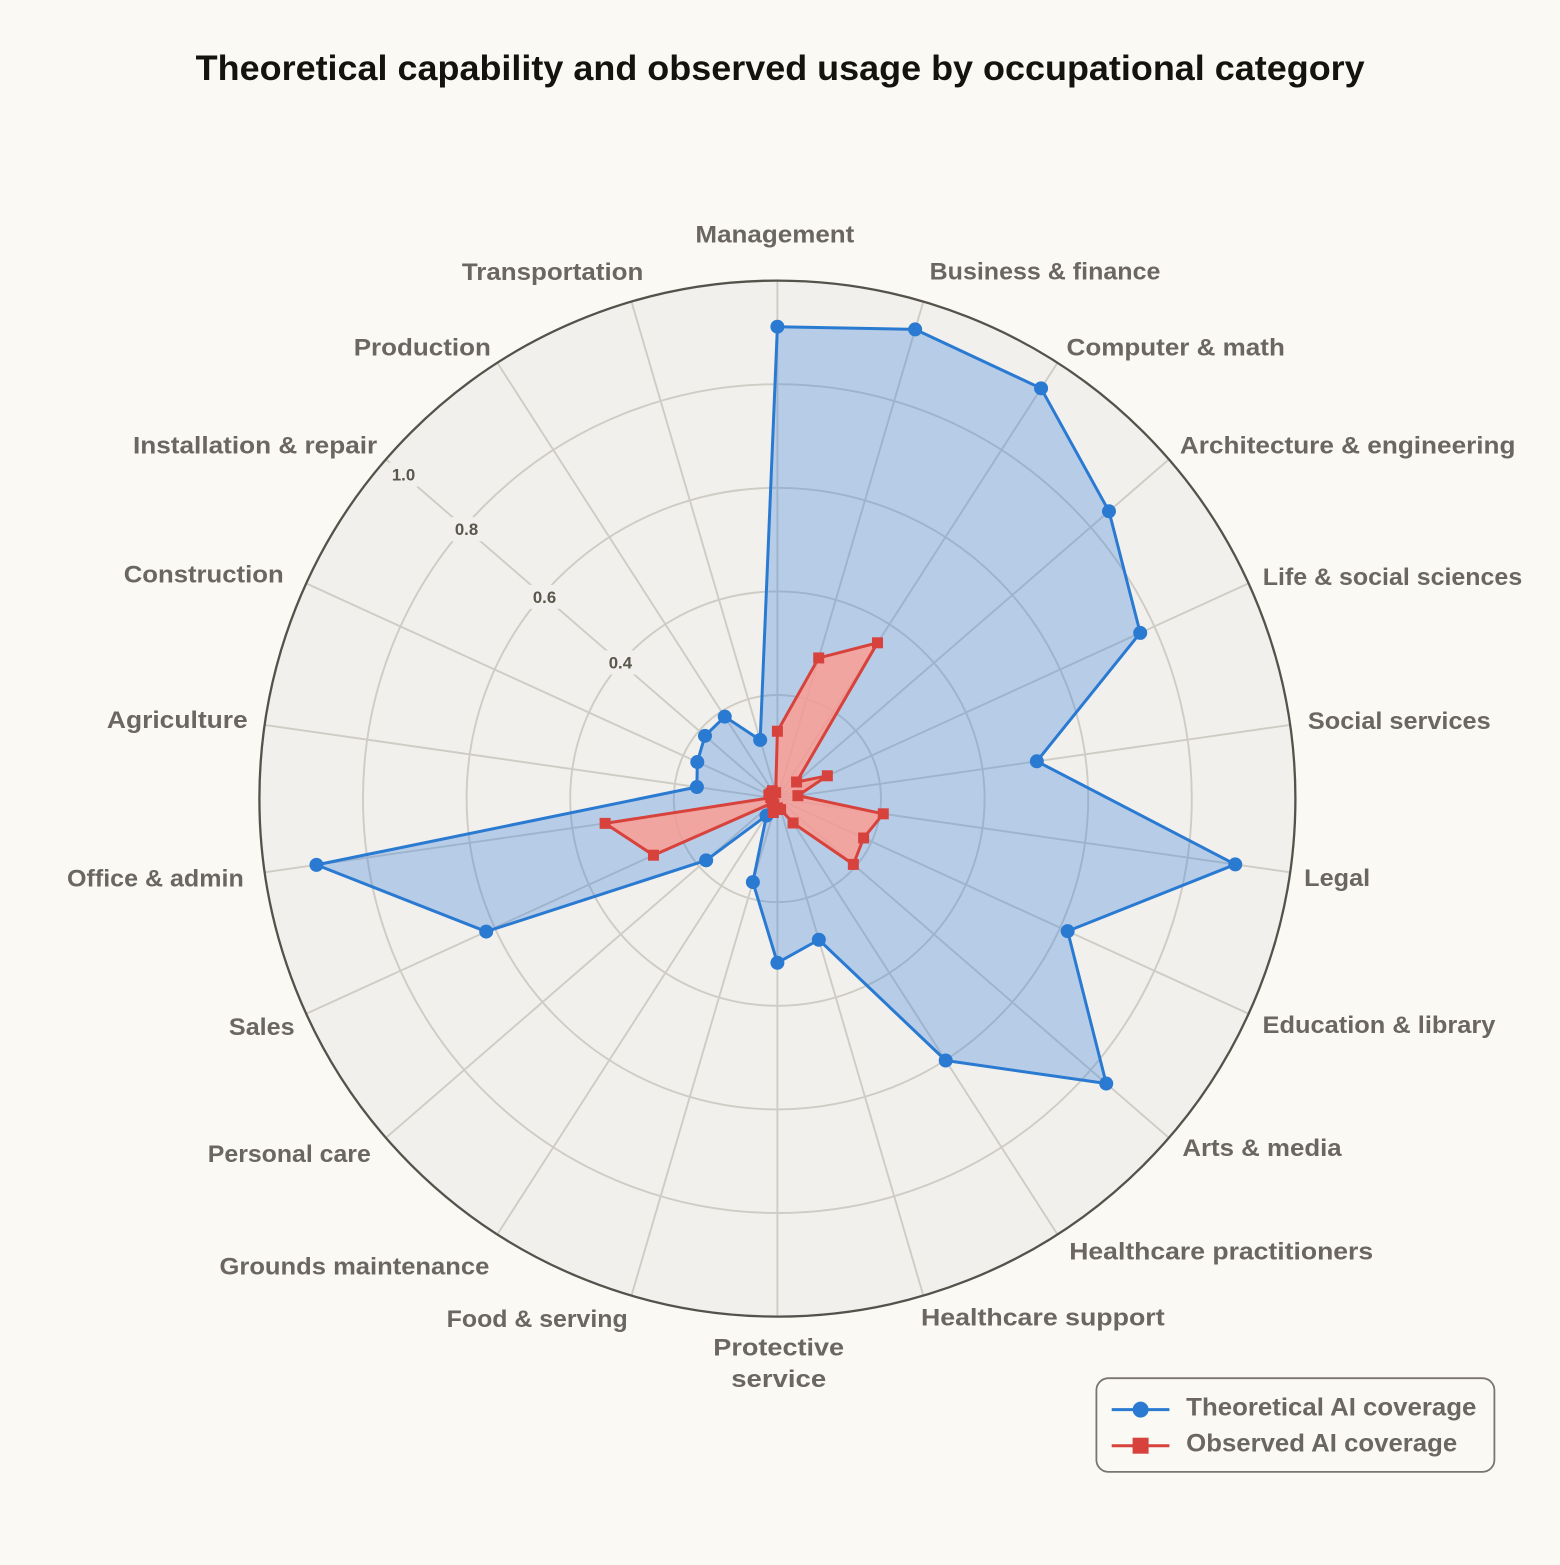  I want to click on svg-text: Personal care, so click(289, 1154).